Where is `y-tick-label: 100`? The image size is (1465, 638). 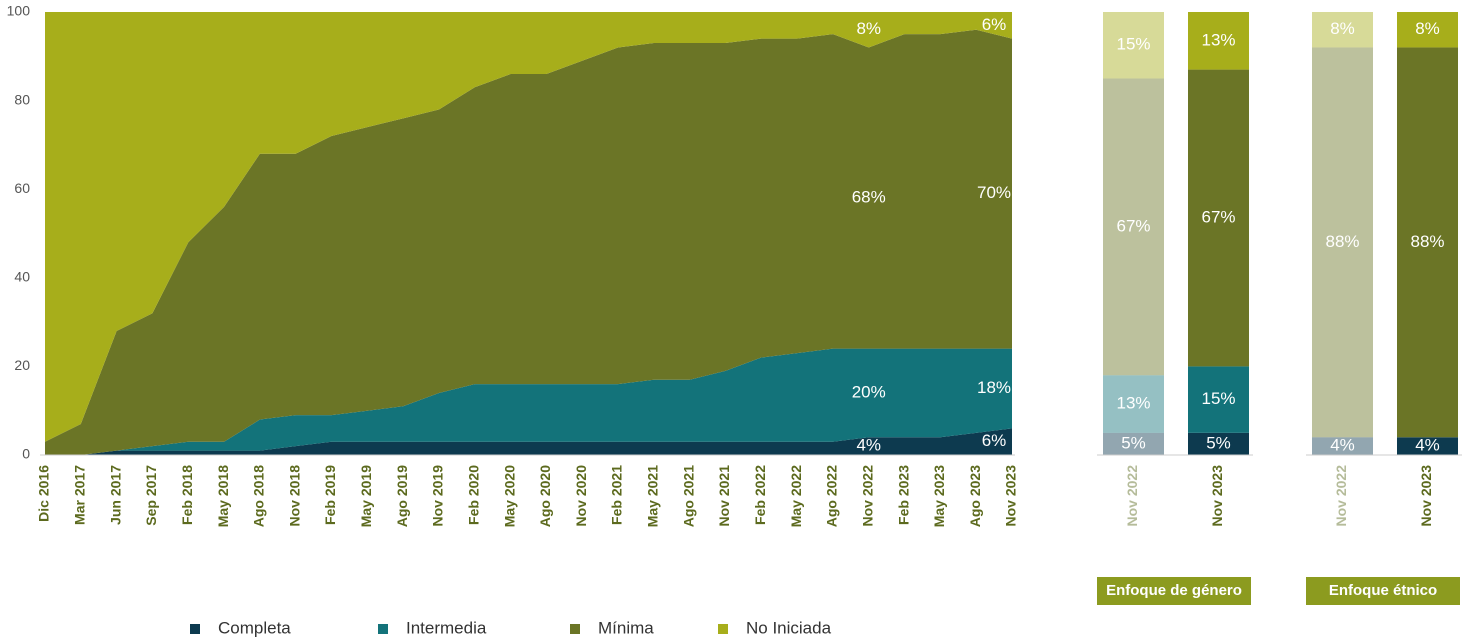
y-tick-label: 100 is located at coordinates (19, 11).